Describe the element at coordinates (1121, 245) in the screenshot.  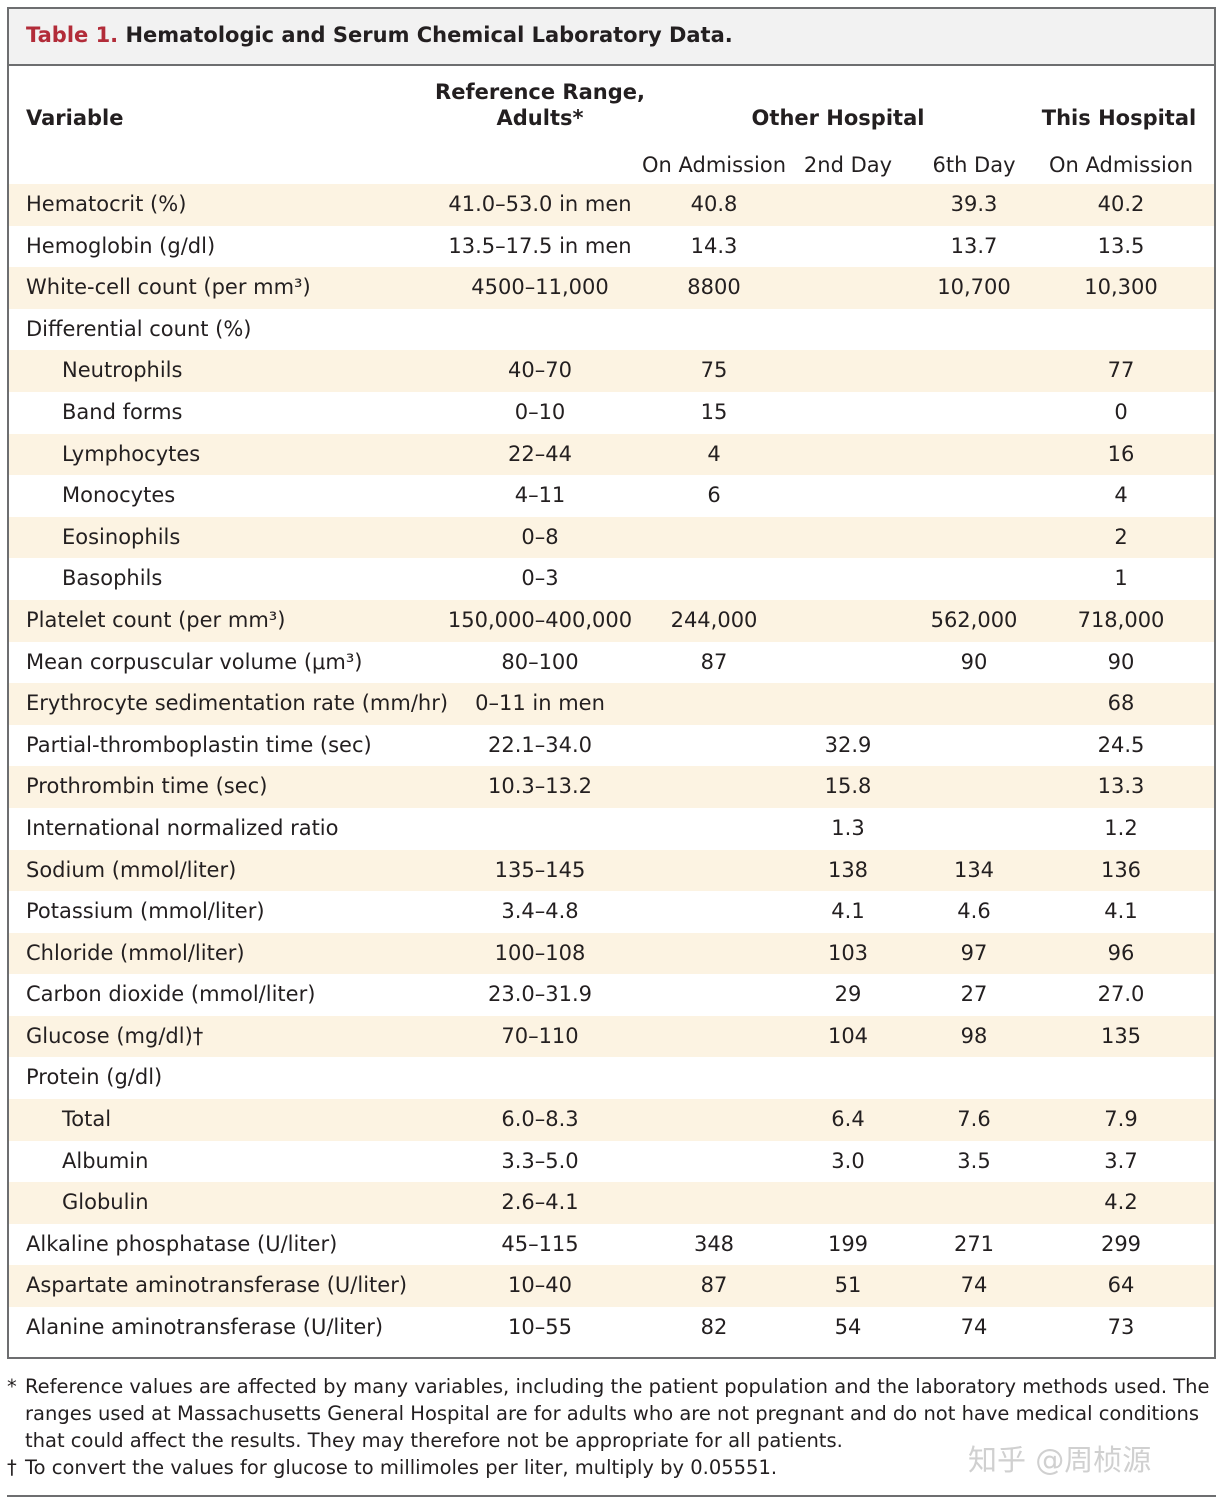
I see `cell-th: 13.5` at that location.